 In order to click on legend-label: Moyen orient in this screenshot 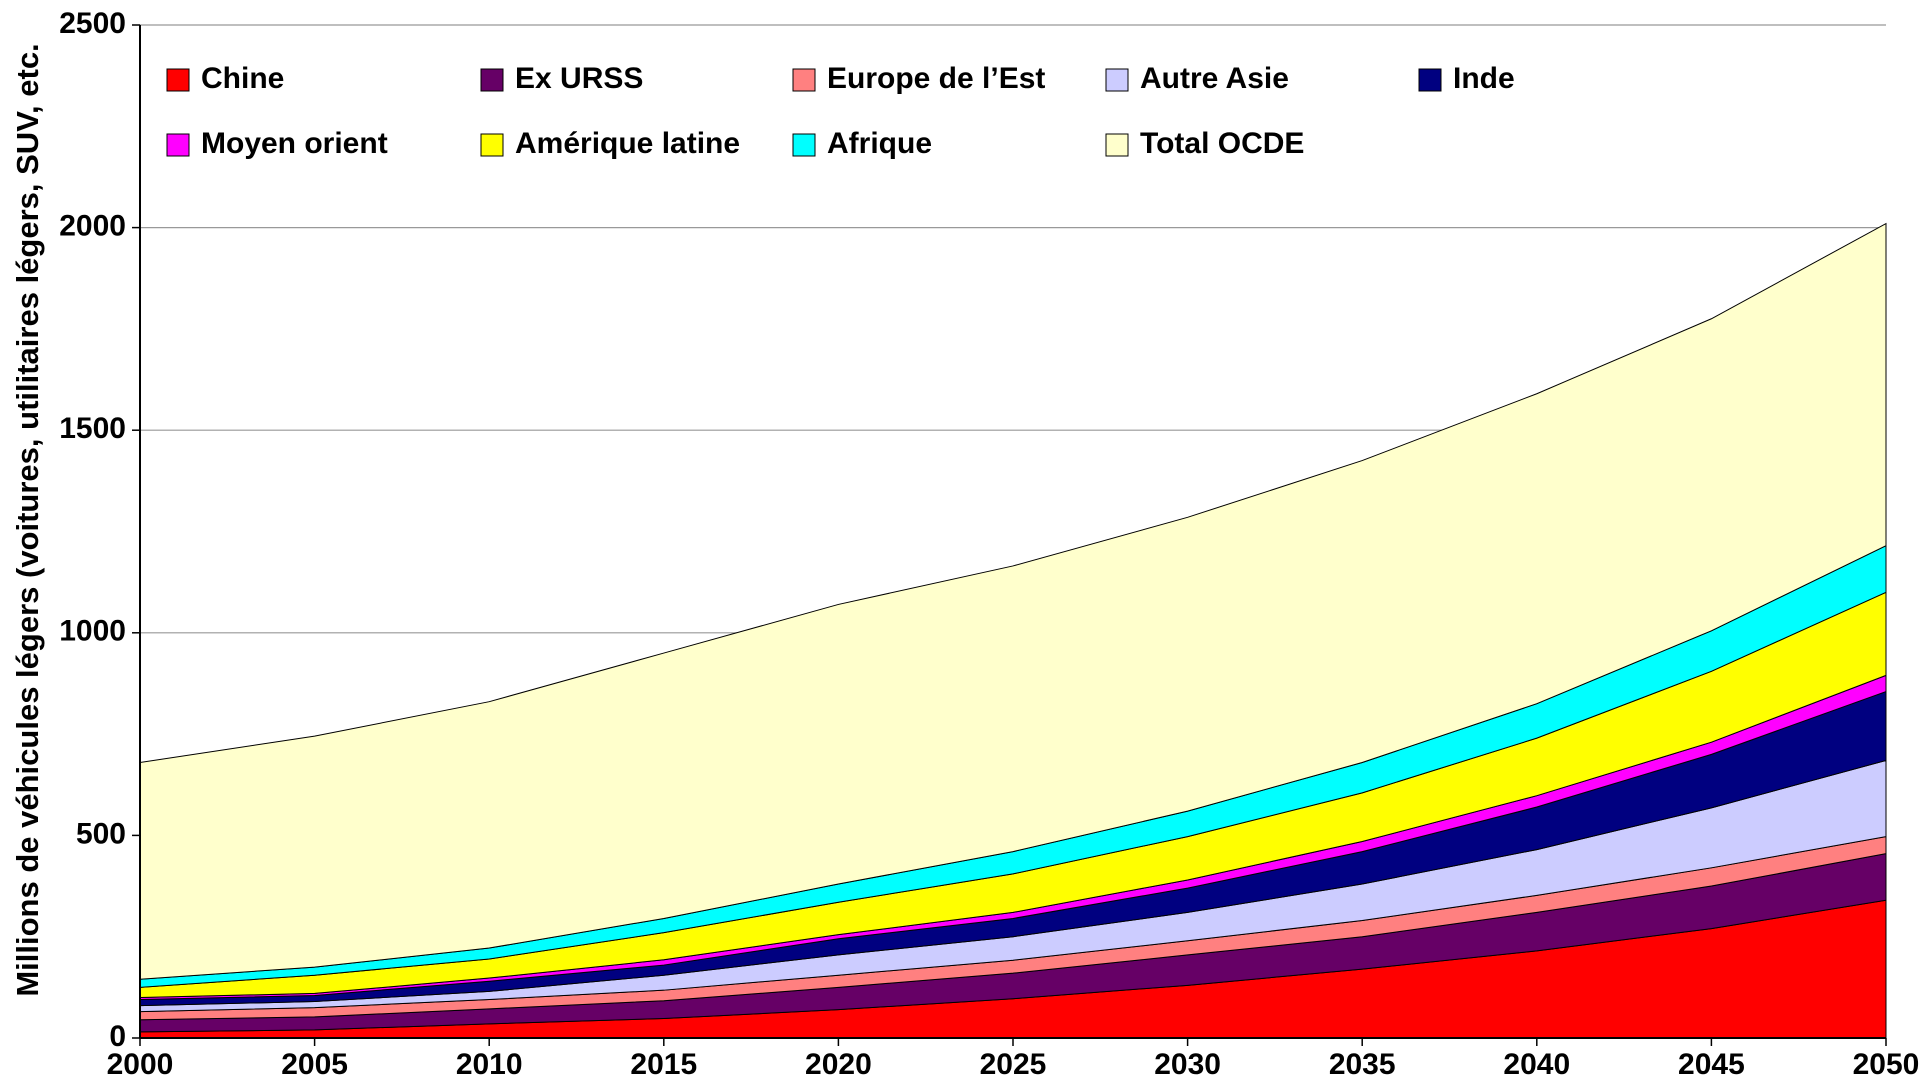, I will do `click(294, 143)`.